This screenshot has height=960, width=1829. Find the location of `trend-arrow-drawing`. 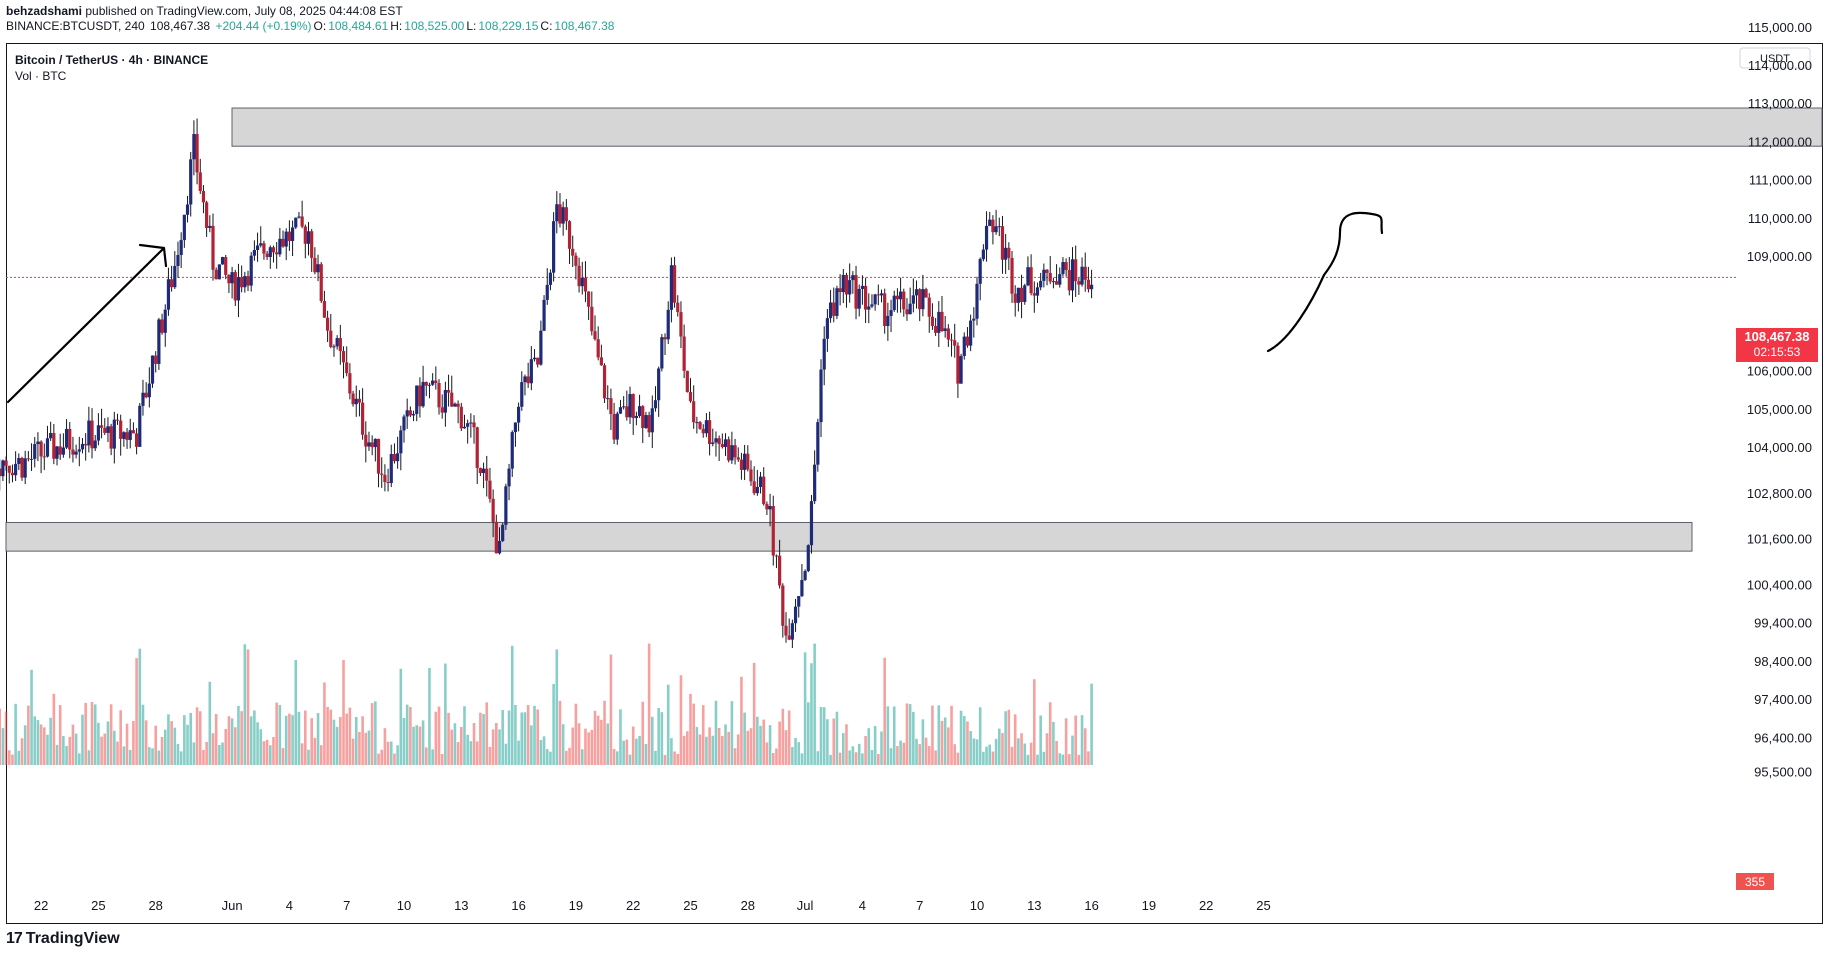

trend-arrow-drawing is located at coordinates (87, 323).